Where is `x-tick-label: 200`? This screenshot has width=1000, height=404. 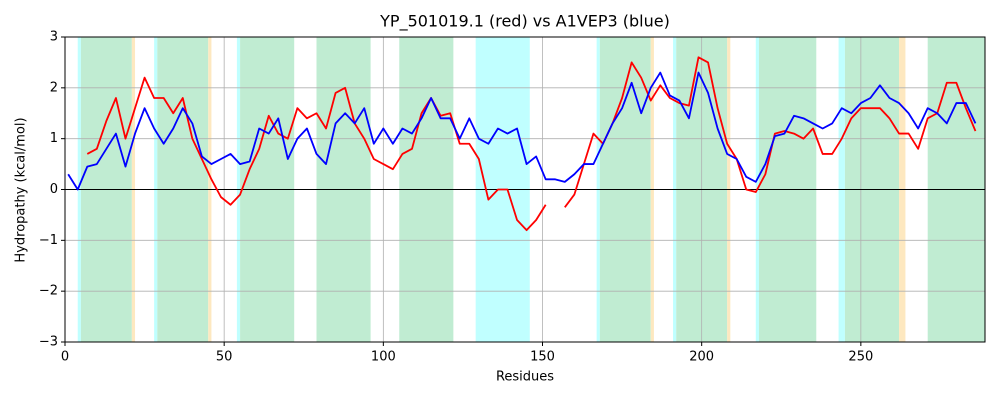 x-tick-label: 200 is located at coordinates (701, 357).